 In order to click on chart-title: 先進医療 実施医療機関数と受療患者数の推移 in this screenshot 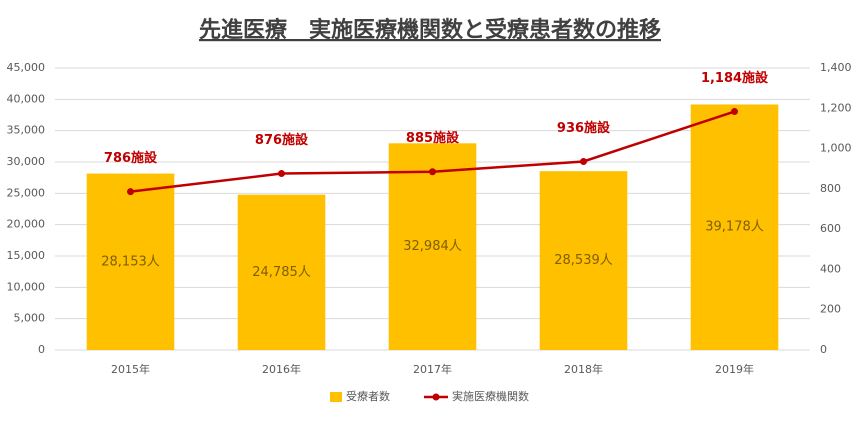, I will do `click(430, 30)`.